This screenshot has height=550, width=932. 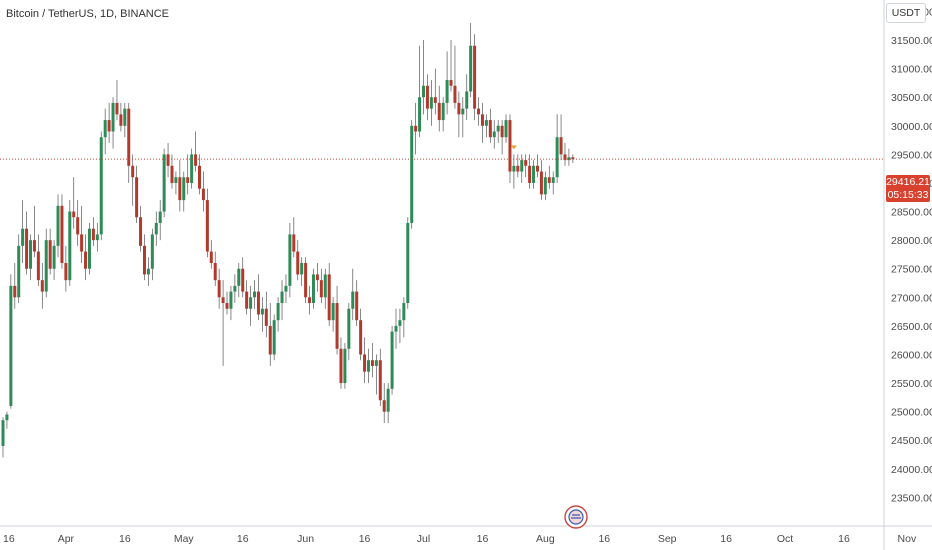 What do you see at coordinates (911, 355) in the screenshot?
I see `price-tick-label: 26000.00` at bounding box center [911, 355].